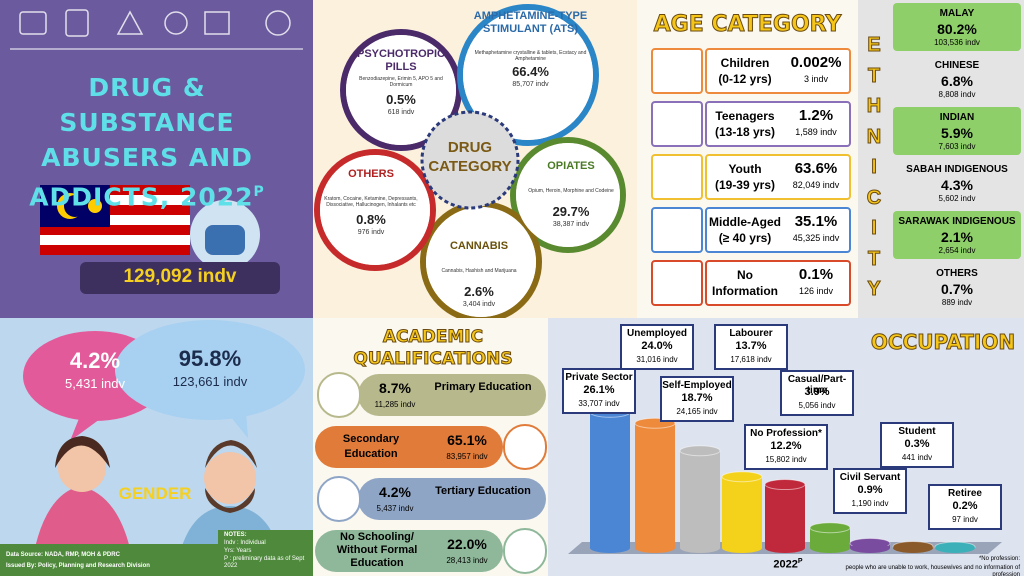  I want to click on count-label: 24,165 indv, so click(697, 411).